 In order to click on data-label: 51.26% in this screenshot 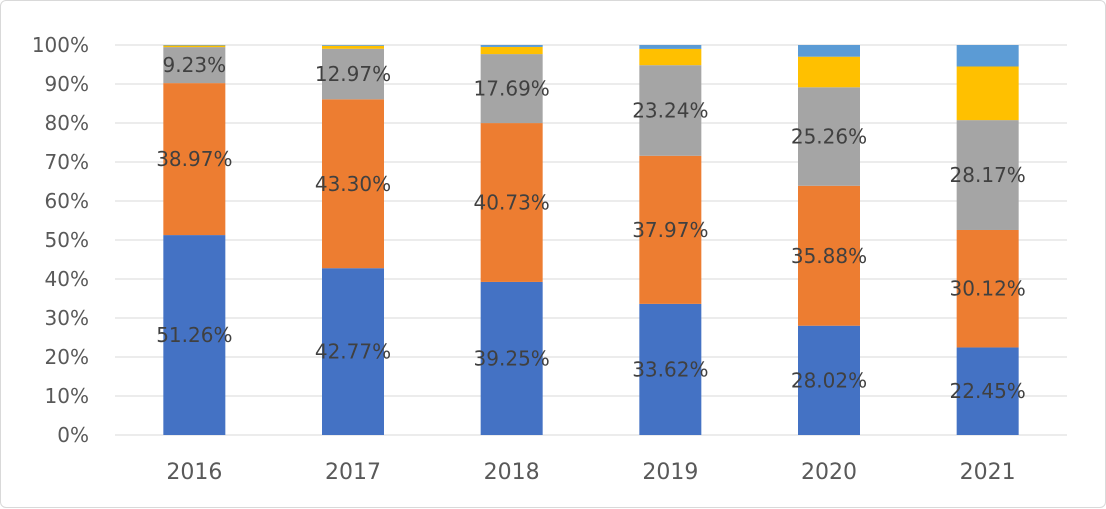, I will do `click(194, 335)`.